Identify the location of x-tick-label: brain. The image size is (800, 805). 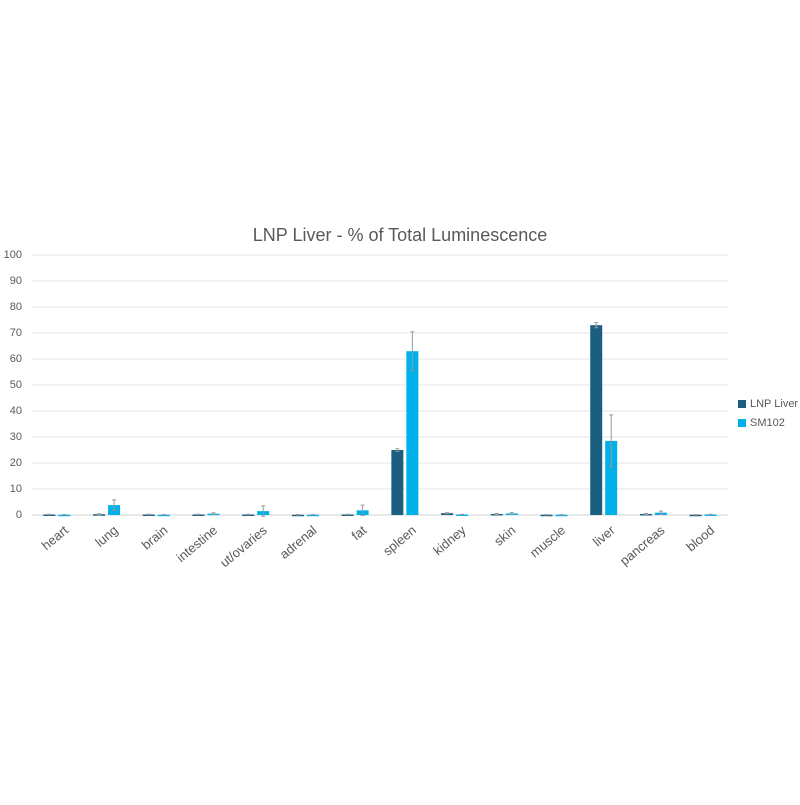
(155, 537).